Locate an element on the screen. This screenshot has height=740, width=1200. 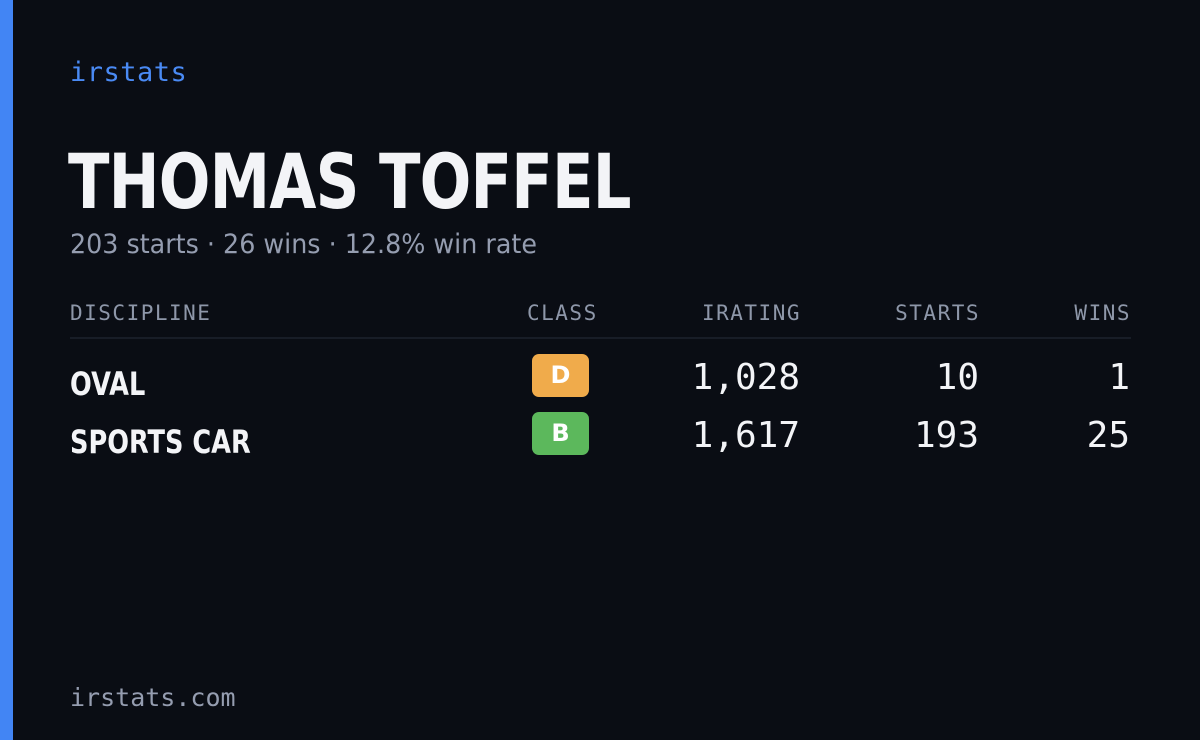
wins-cell: 1 is located at coordinates (1119, 377).